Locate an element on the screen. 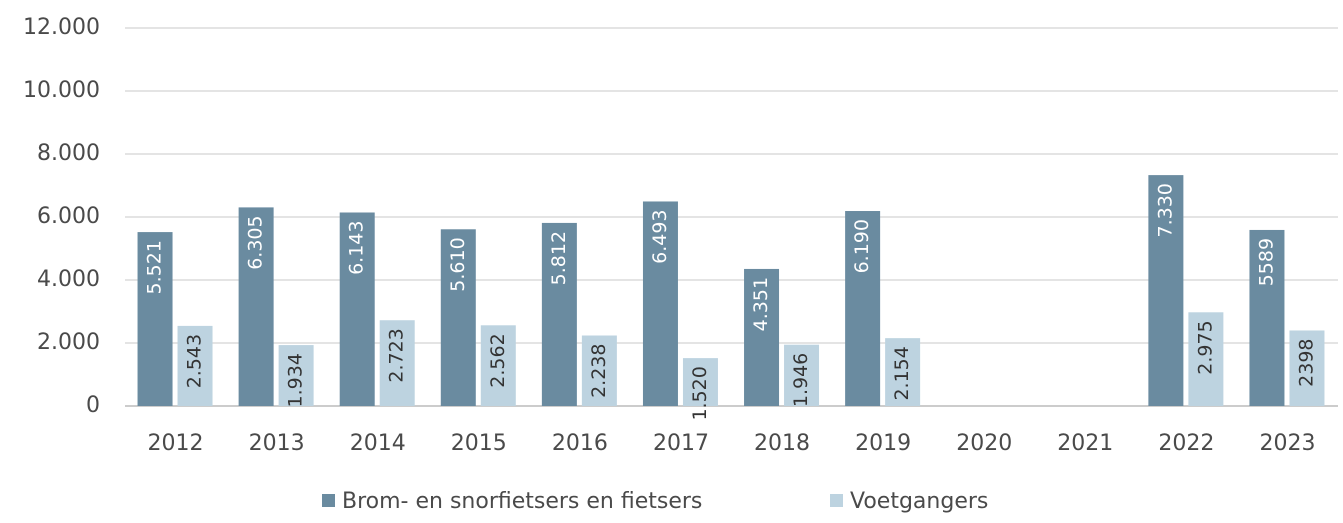  value-label: 6.190 is located at coordinates (862, 246).